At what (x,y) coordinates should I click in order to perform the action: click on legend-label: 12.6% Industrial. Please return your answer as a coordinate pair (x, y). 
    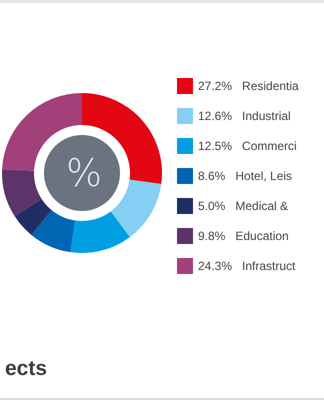
    Looking at the image, I should click on (244, 116).